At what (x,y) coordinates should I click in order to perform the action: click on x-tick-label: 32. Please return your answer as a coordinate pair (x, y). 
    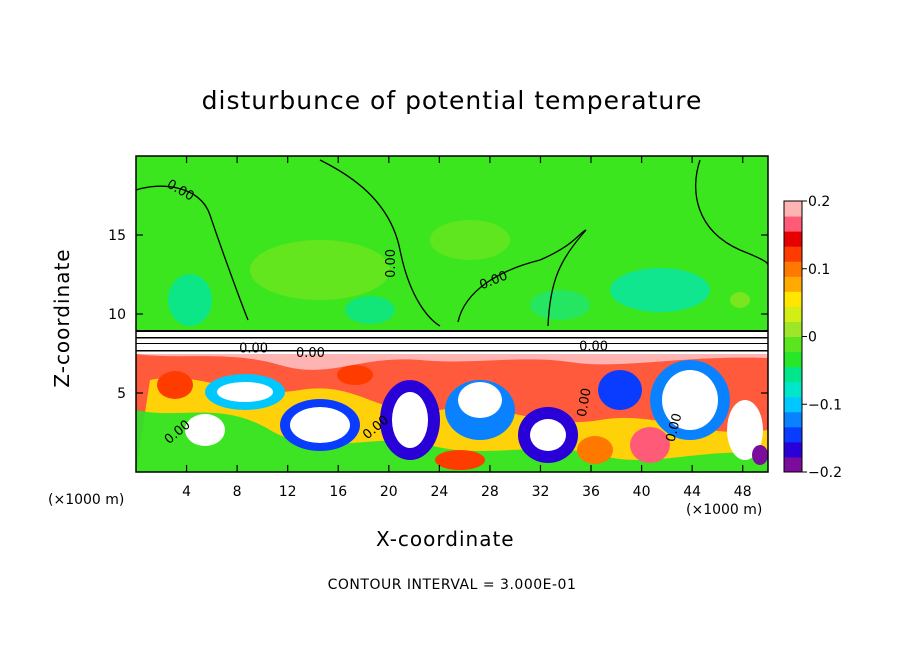
    Looking at the image, I should click on (541, 492).